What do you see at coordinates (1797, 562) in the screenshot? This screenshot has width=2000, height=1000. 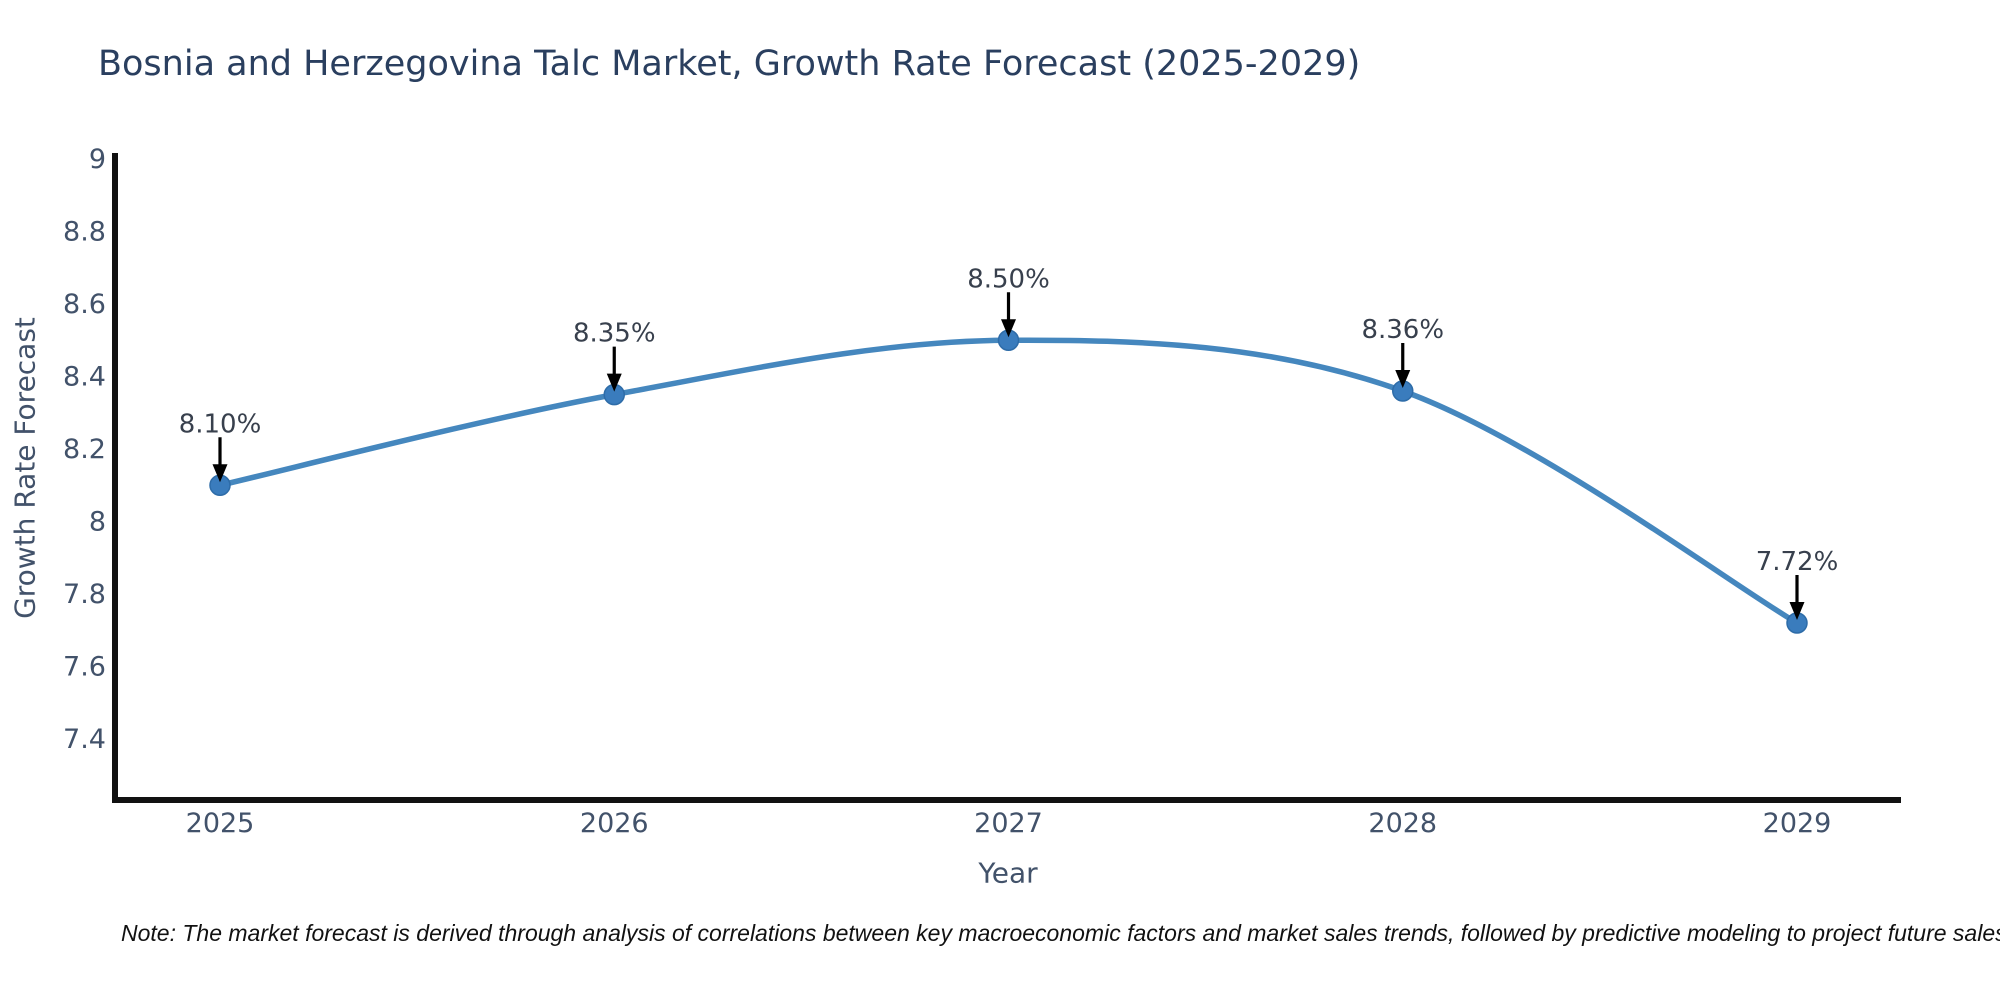 I see `annotation-label-2029: 7.72%` at bounding box center [1797, 562].